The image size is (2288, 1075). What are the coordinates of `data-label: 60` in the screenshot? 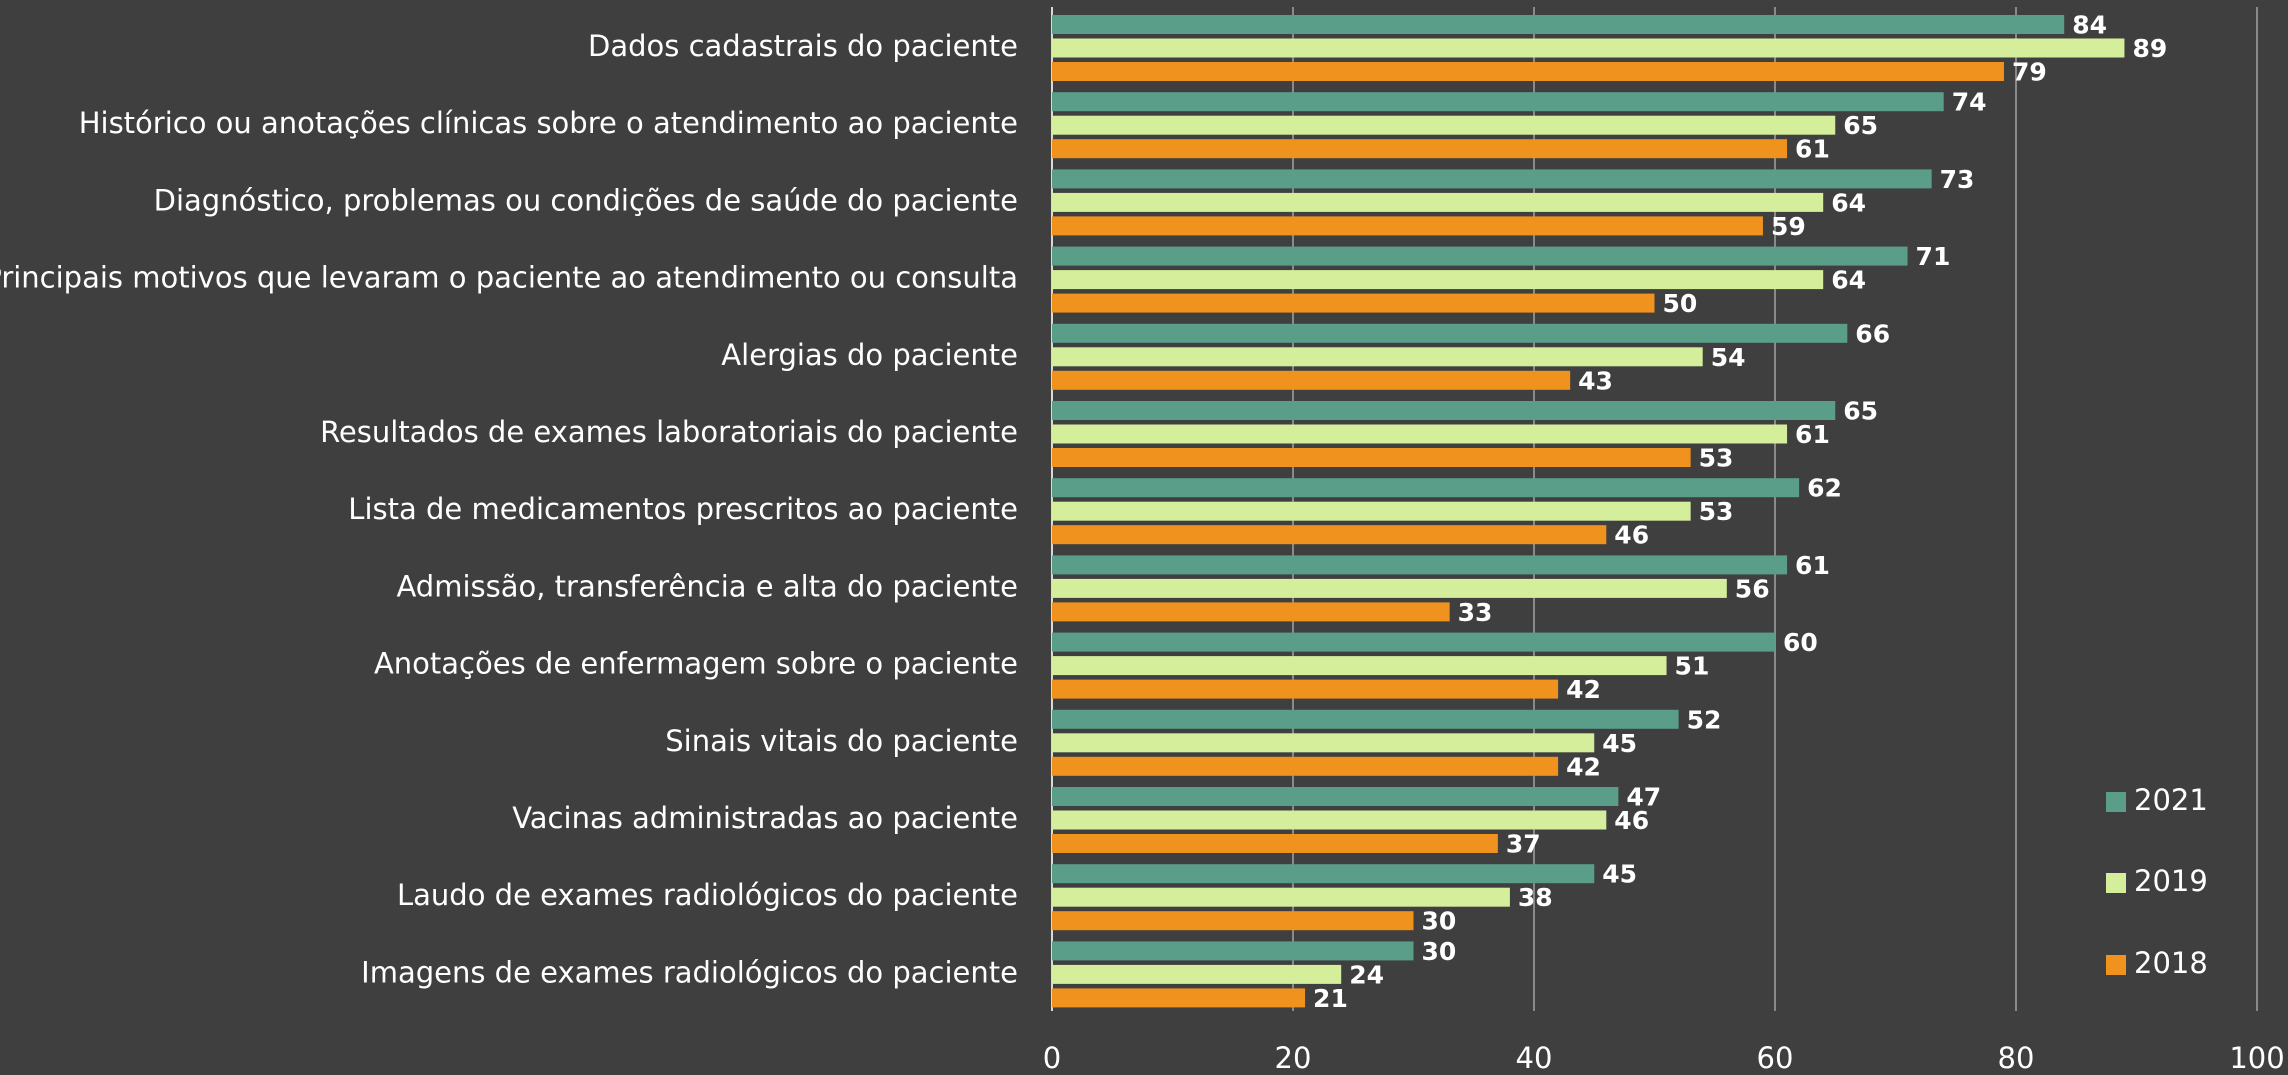 It's located at (1800, 642).